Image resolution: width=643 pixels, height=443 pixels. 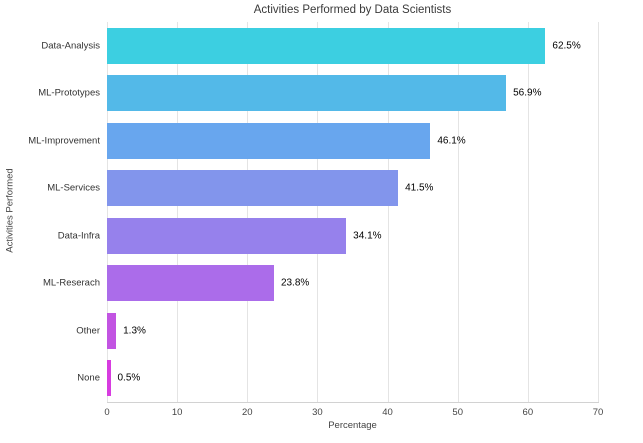 What do you see at coordinates (70, 46) in the screenshot?
I see `category-label: Data-Analysis` at bounding box center [70, 46].